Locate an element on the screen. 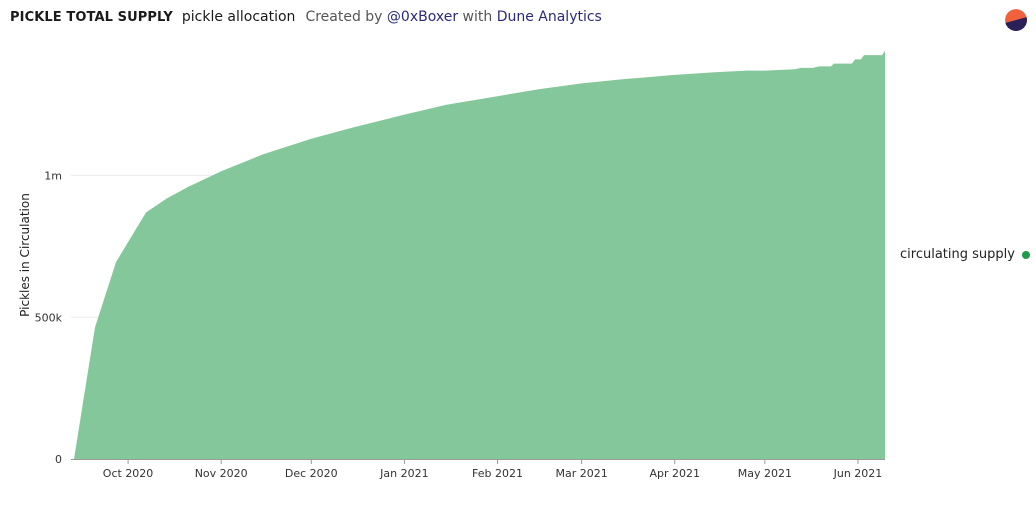 This screenshot has height=509, width=1036. x-tick-label: Feb 2021 is located at coordinates (497, 473).